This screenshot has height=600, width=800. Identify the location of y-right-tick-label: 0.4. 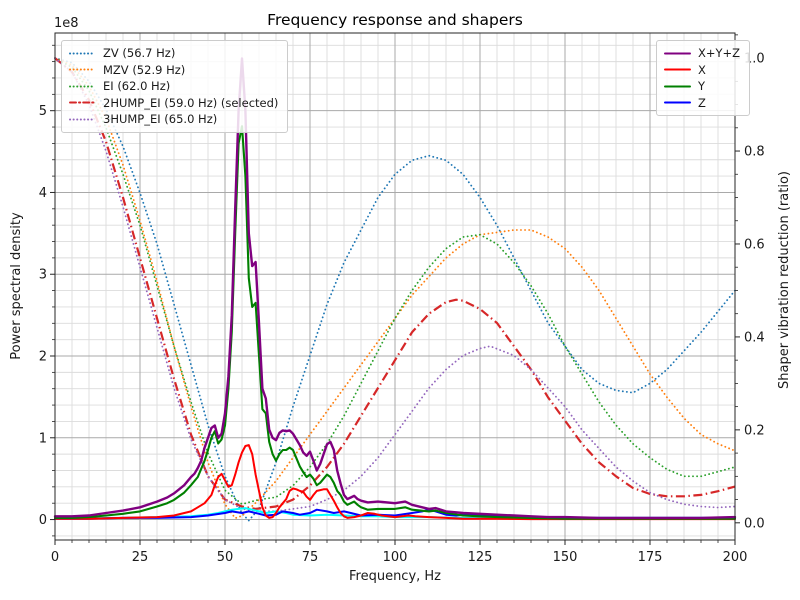
(754, 337).